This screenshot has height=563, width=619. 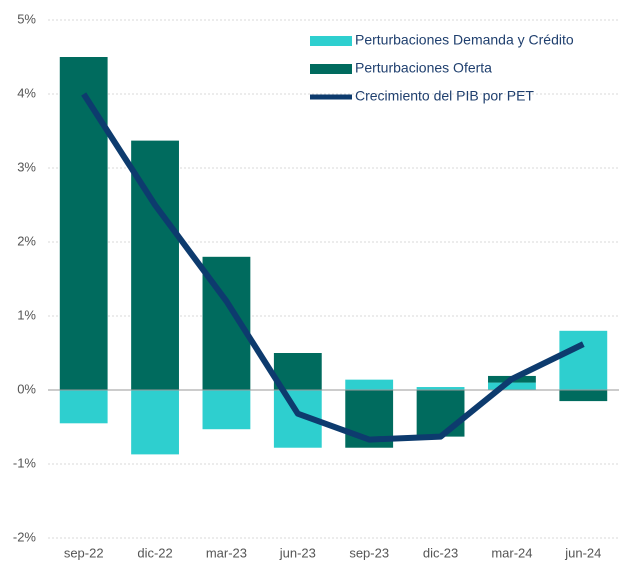 I want to click on legend-label: Perturbaciones Oferta, so click(x=423, y=68).